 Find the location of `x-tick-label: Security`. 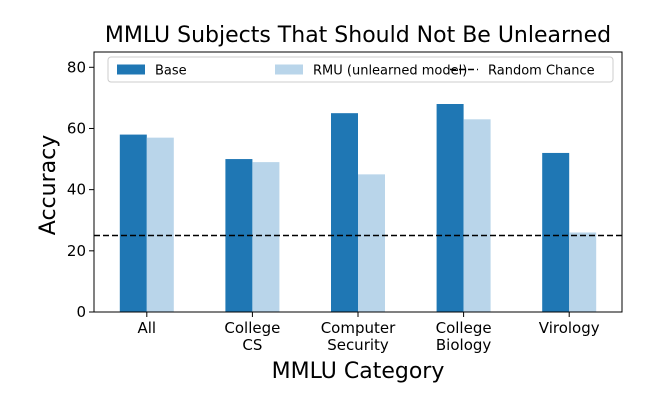

x-tick-label: Security is located at coordinates (358, 345).